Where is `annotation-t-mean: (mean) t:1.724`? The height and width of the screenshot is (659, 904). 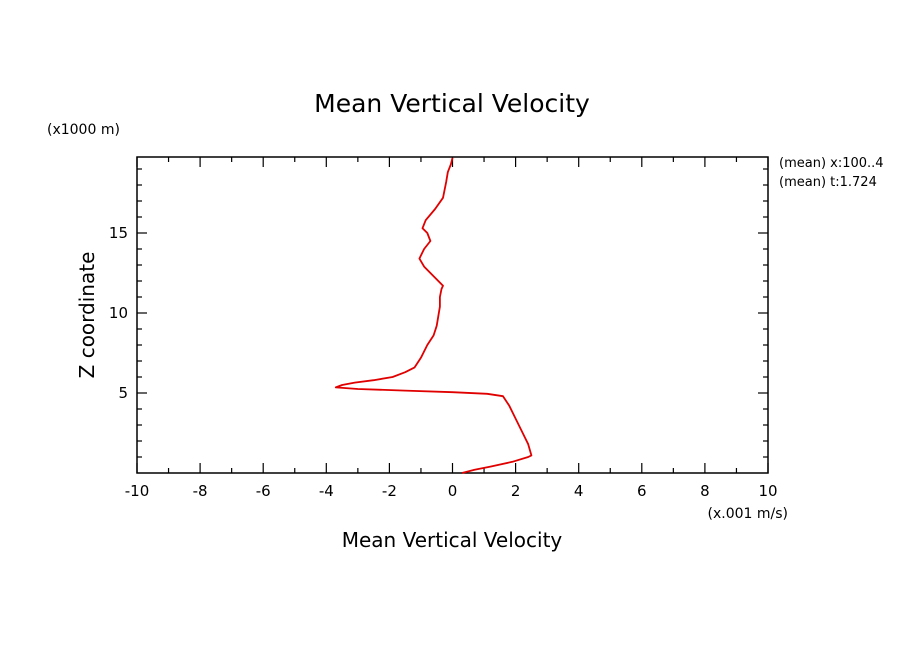
annotation-t-mean: (mean) t:1.724 is located at coordinates (828, 182).